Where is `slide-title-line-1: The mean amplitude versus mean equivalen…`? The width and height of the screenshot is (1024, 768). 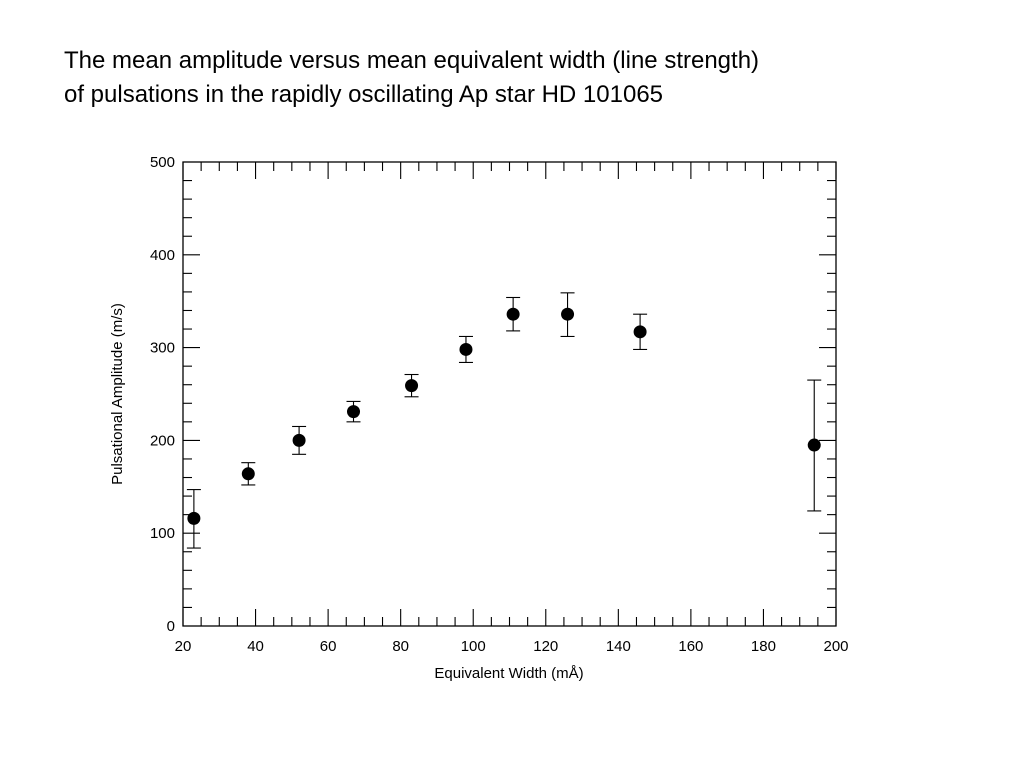
slide-title-line-1: The mean amplitude versus mean equivalen… is located at coordinates (412, 60).